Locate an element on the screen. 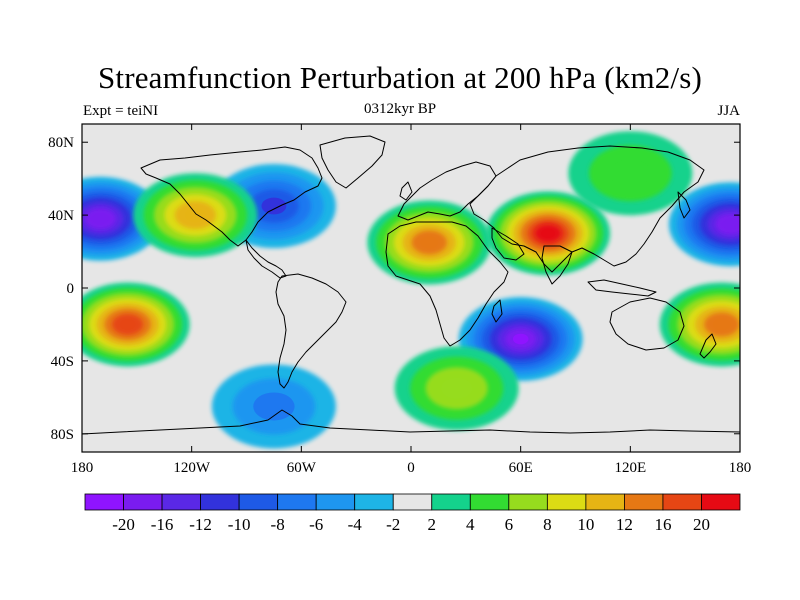  colorbar-label: 16 is located at coordinates (662, 524).